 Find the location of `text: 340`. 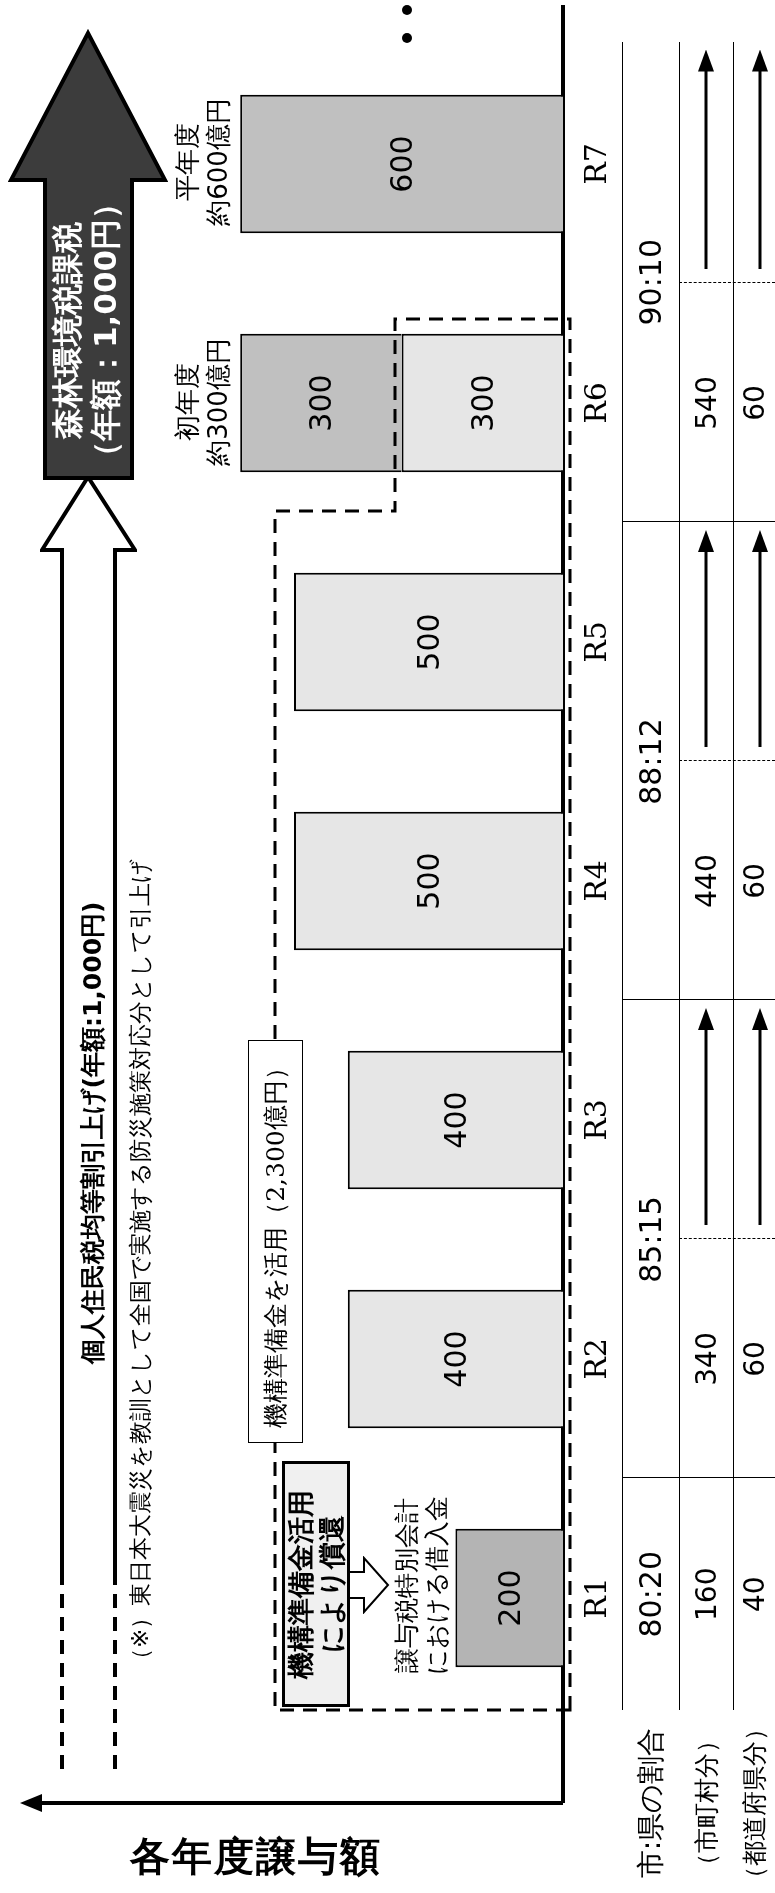

text: 340 is located at coordinates (706, 1359).